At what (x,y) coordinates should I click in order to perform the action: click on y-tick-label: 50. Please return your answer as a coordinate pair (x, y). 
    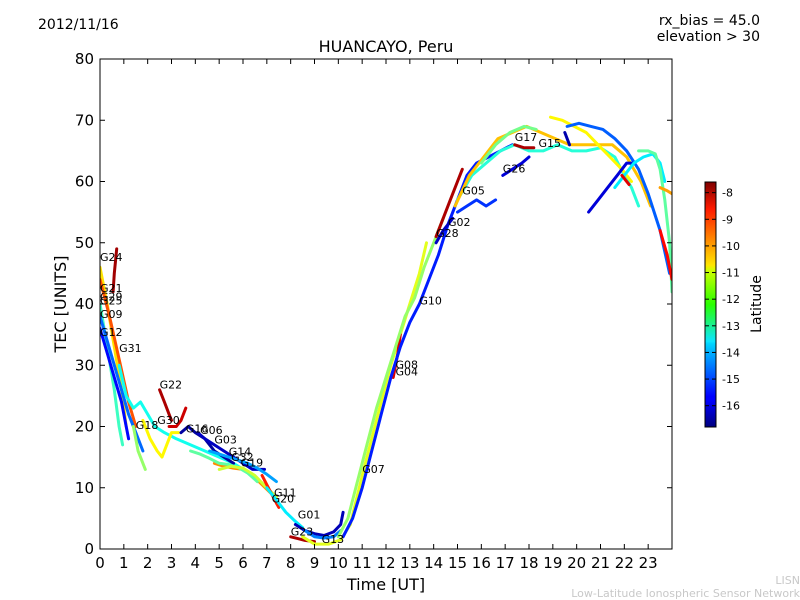
    Looking at the image, I should click on (84, 243).